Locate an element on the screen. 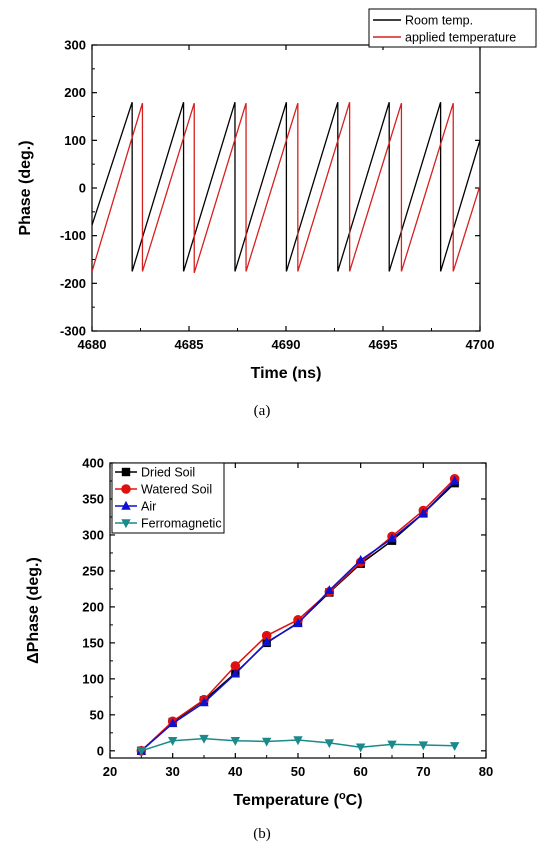 Image resolution: width=543 pixels, height=860 pixels. x-axis-title-part: Temperature ( is located at coordinates (286, 800).